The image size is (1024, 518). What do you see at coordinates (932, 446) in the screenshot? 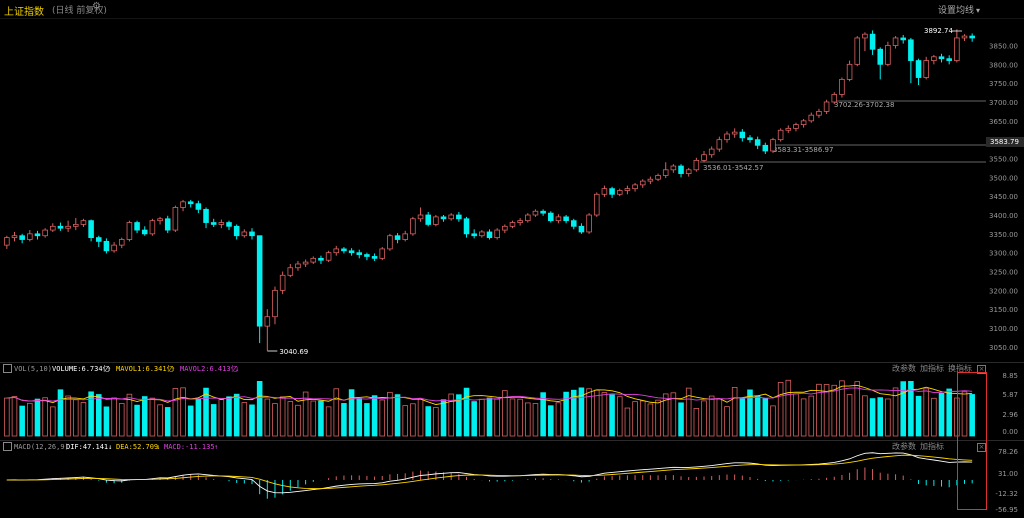
I see `macd-add-indicator-button: 加指标` at bounding box center [932, 446].